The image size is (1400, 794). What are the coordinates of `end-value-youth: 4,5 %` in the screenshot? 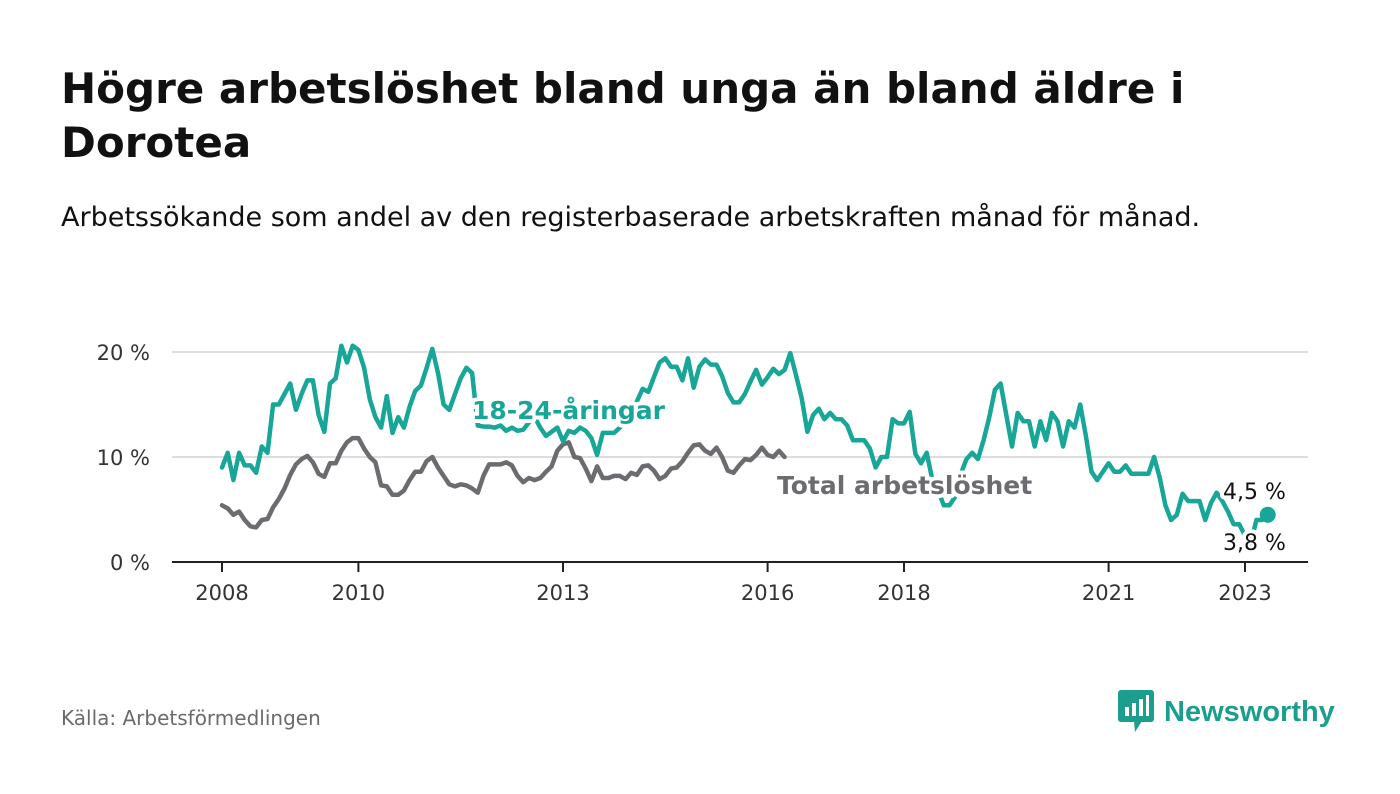 It's located at (1254, 492).